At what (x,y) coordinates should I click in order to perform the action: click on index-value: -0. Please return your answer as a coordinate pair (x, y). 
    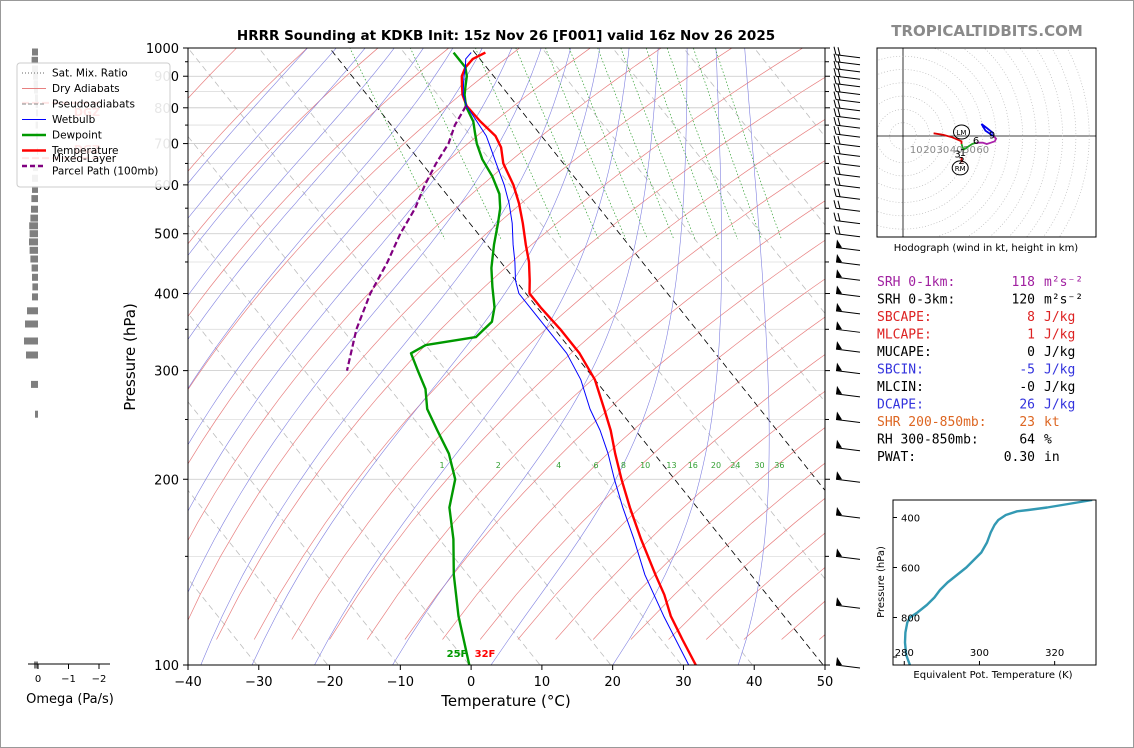
    Looking at the image, I should click on (1027, 387).